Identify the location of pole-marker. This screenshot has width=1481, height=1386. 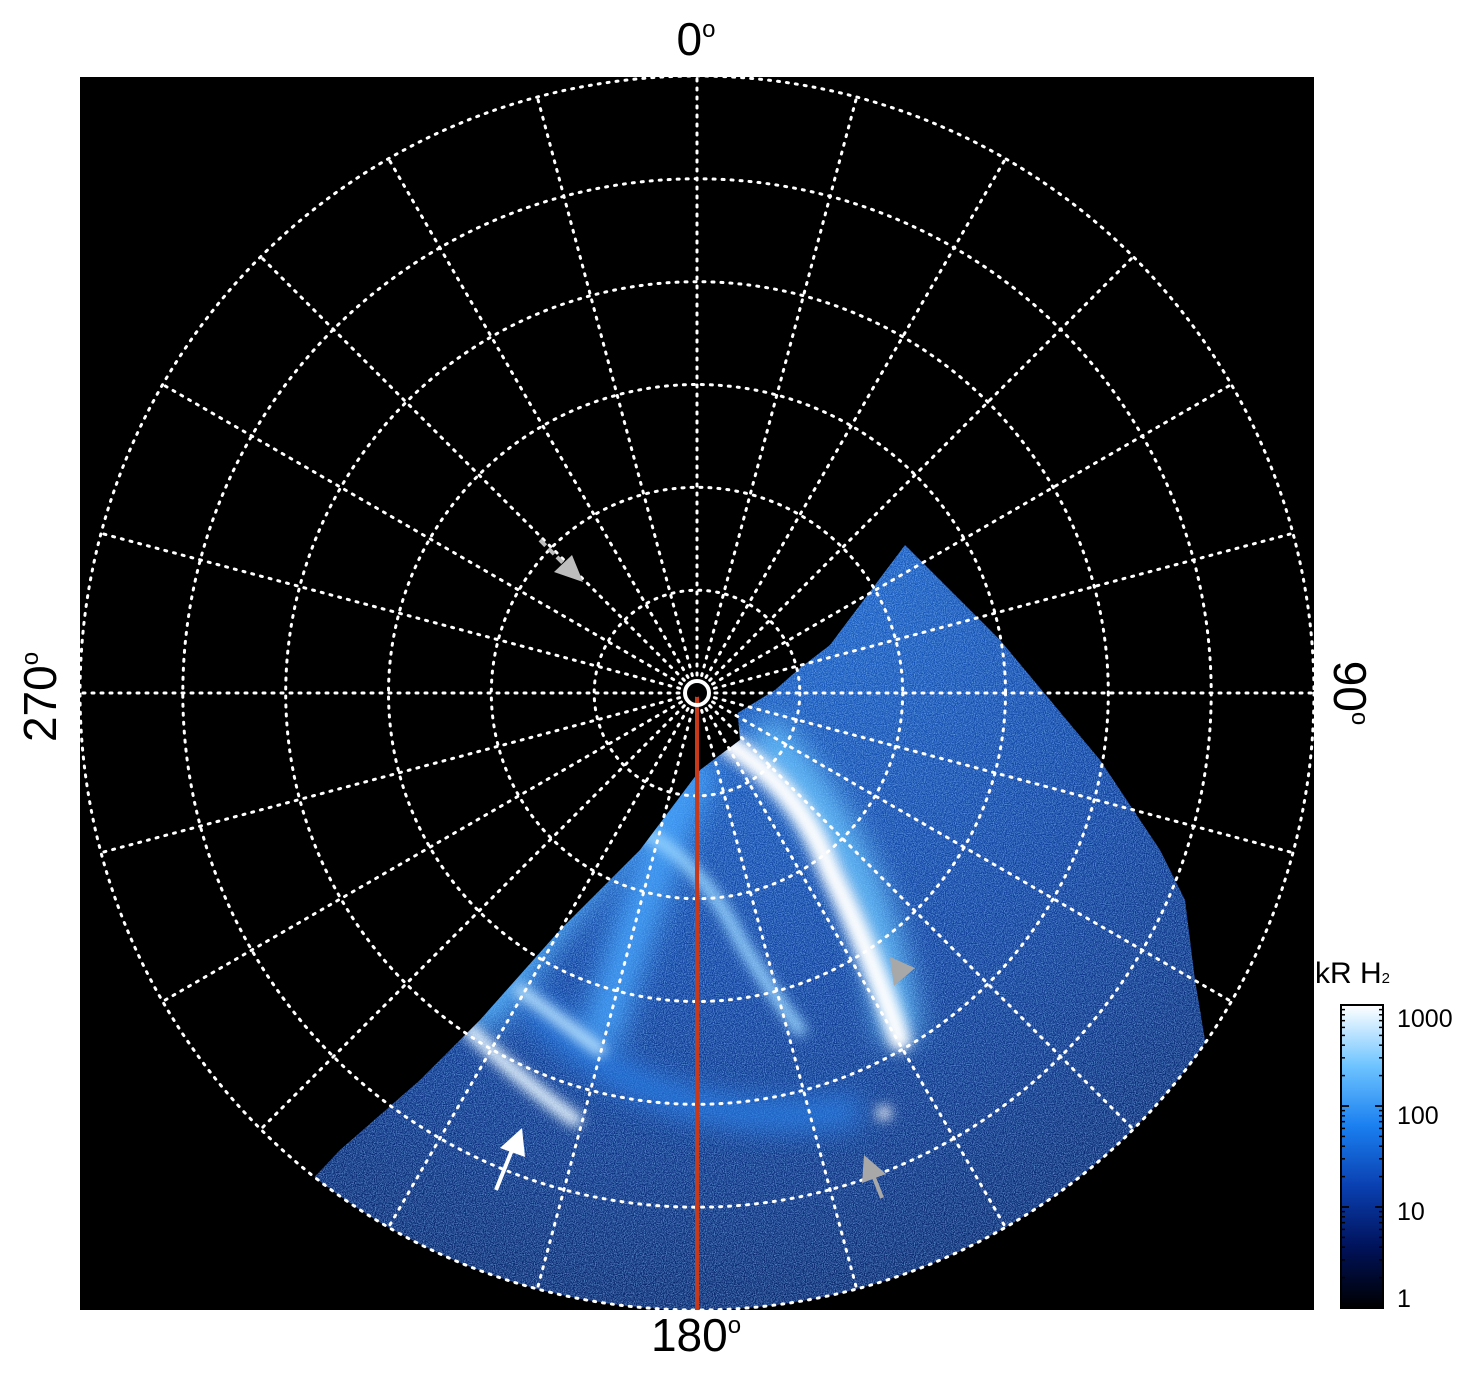
(697, 693).